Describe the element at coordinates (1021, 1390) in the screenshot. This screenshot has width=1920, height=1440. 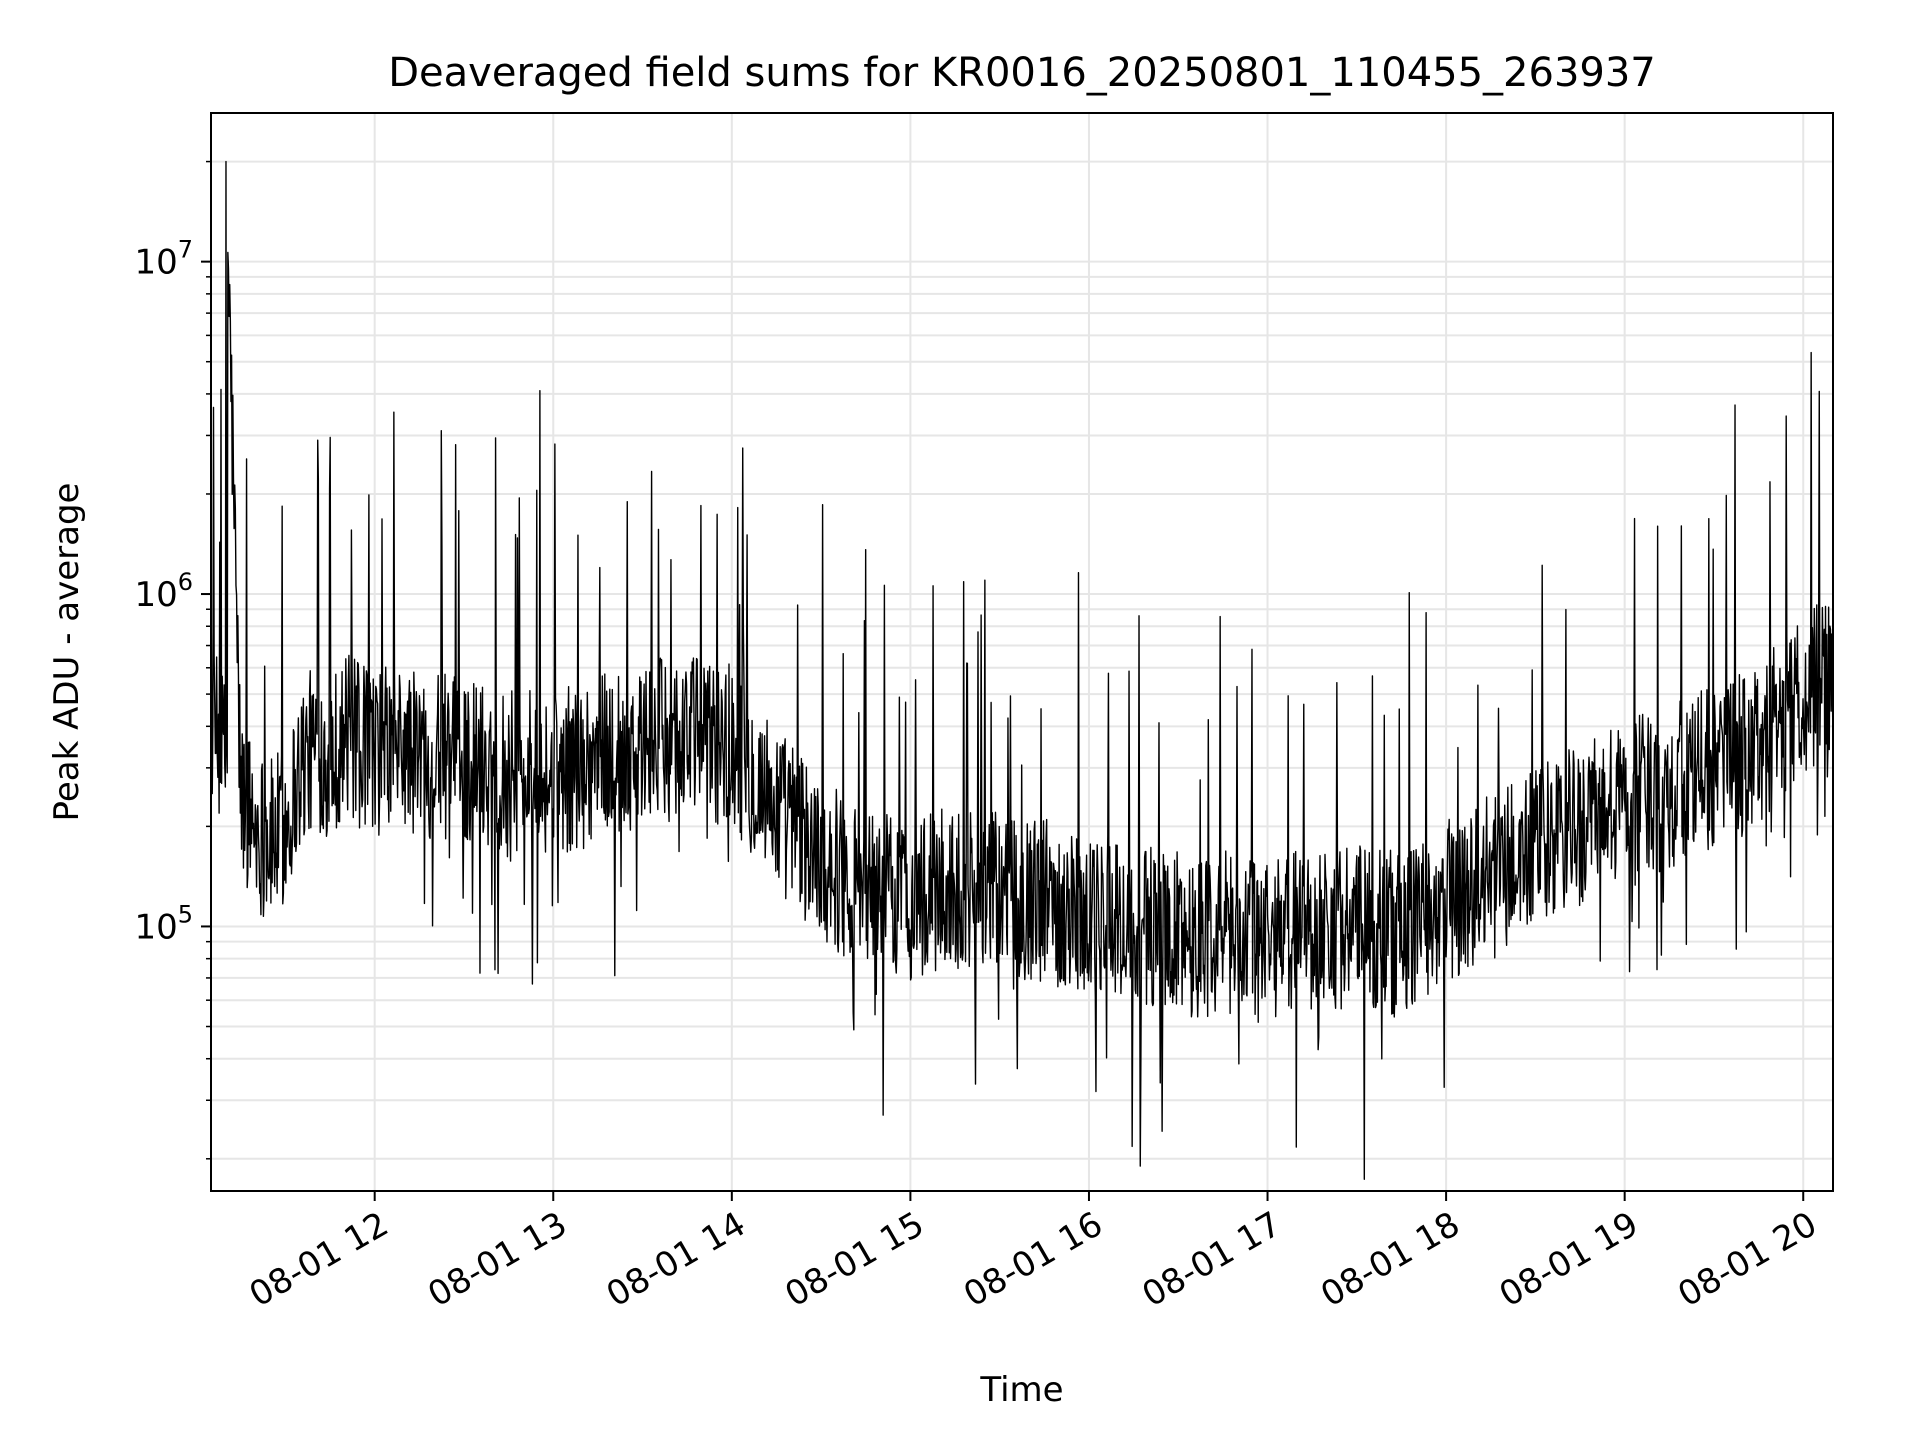
I see `x-axis-label: Time` at that location.